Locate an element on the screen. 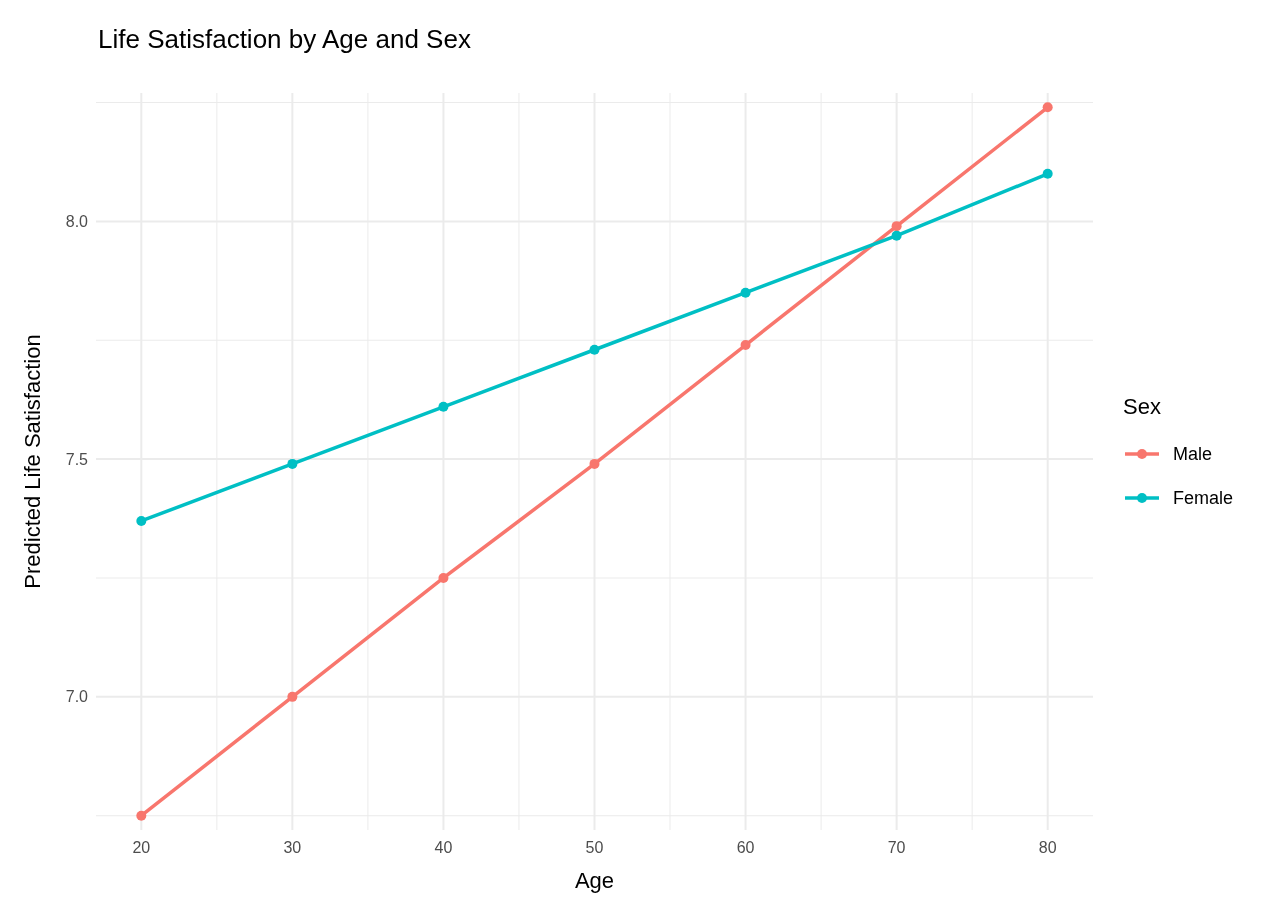 Image resolution: width=1265 pixels, height=903 pixels. y-tick-label: 7.5 is located at coordinates (77, 459).